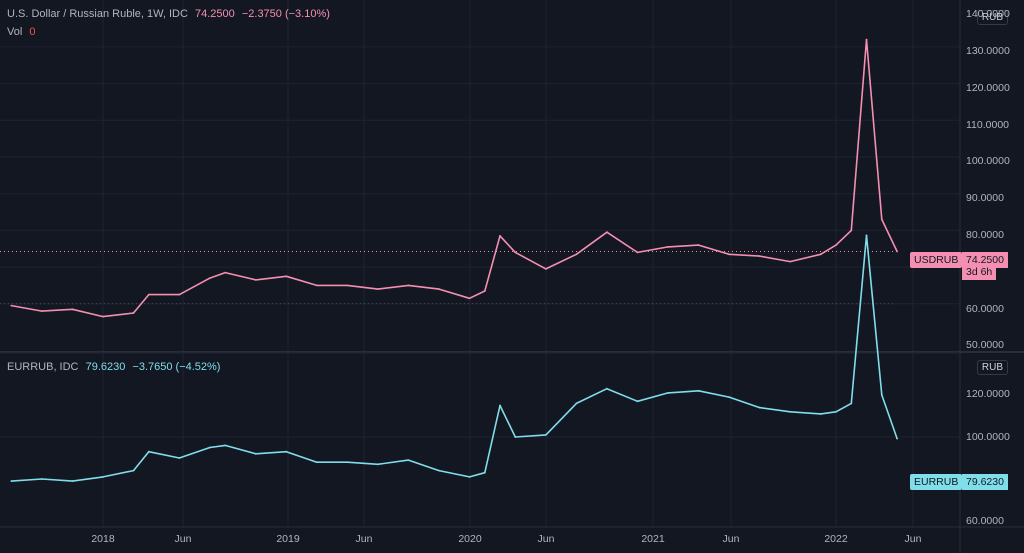 This screenshot has width=1024, height=553. What do you see at coordinates (215, 14) in the screenshot?
I see `usdrub-last: 74.2500` at bounding box center [215, 14].